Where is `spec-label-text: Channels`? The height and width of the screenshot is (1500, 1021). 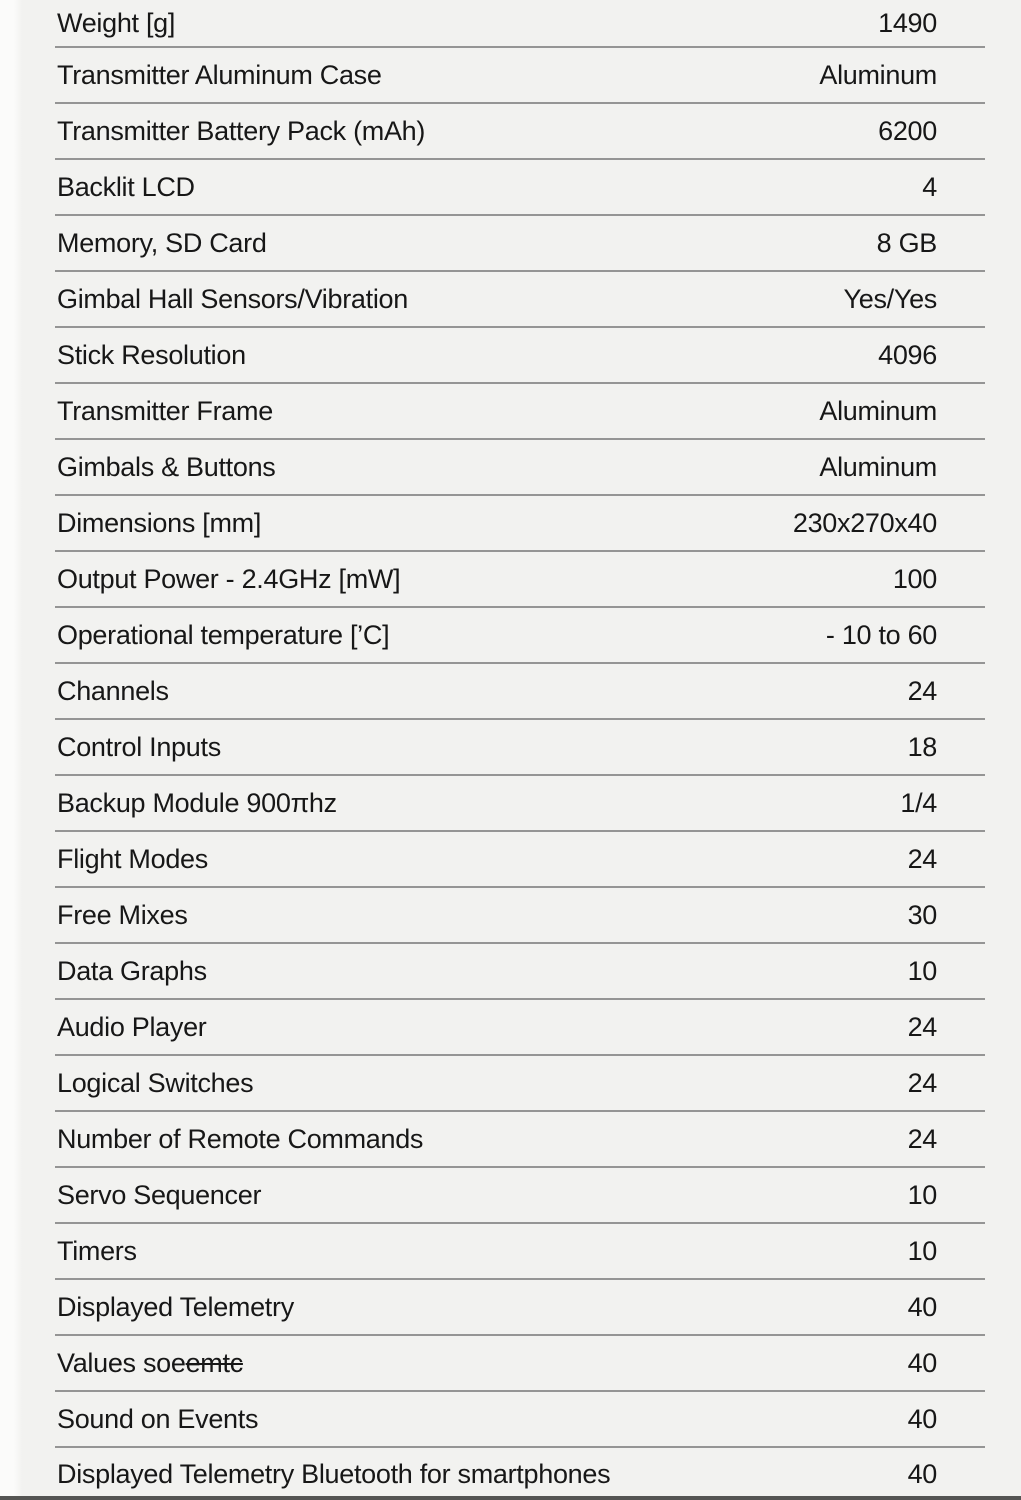
spec-label-text: Channels is located at coordinates (113, 690).